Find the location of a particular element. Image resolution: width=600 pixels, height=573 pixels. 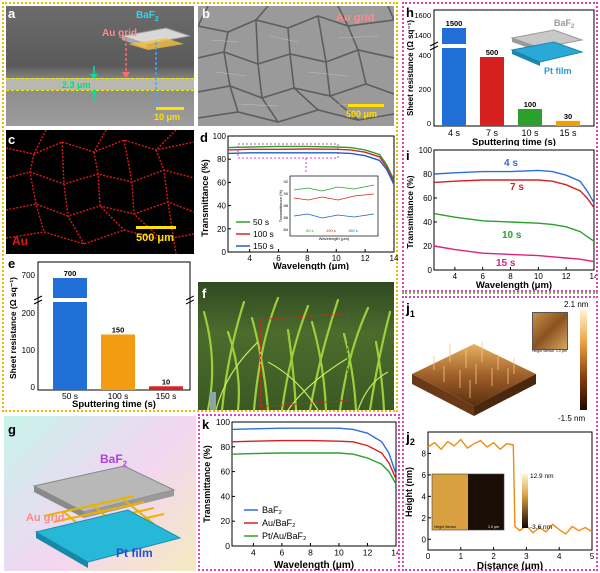

panel-c-au-network is located at coordinates (100, 192).